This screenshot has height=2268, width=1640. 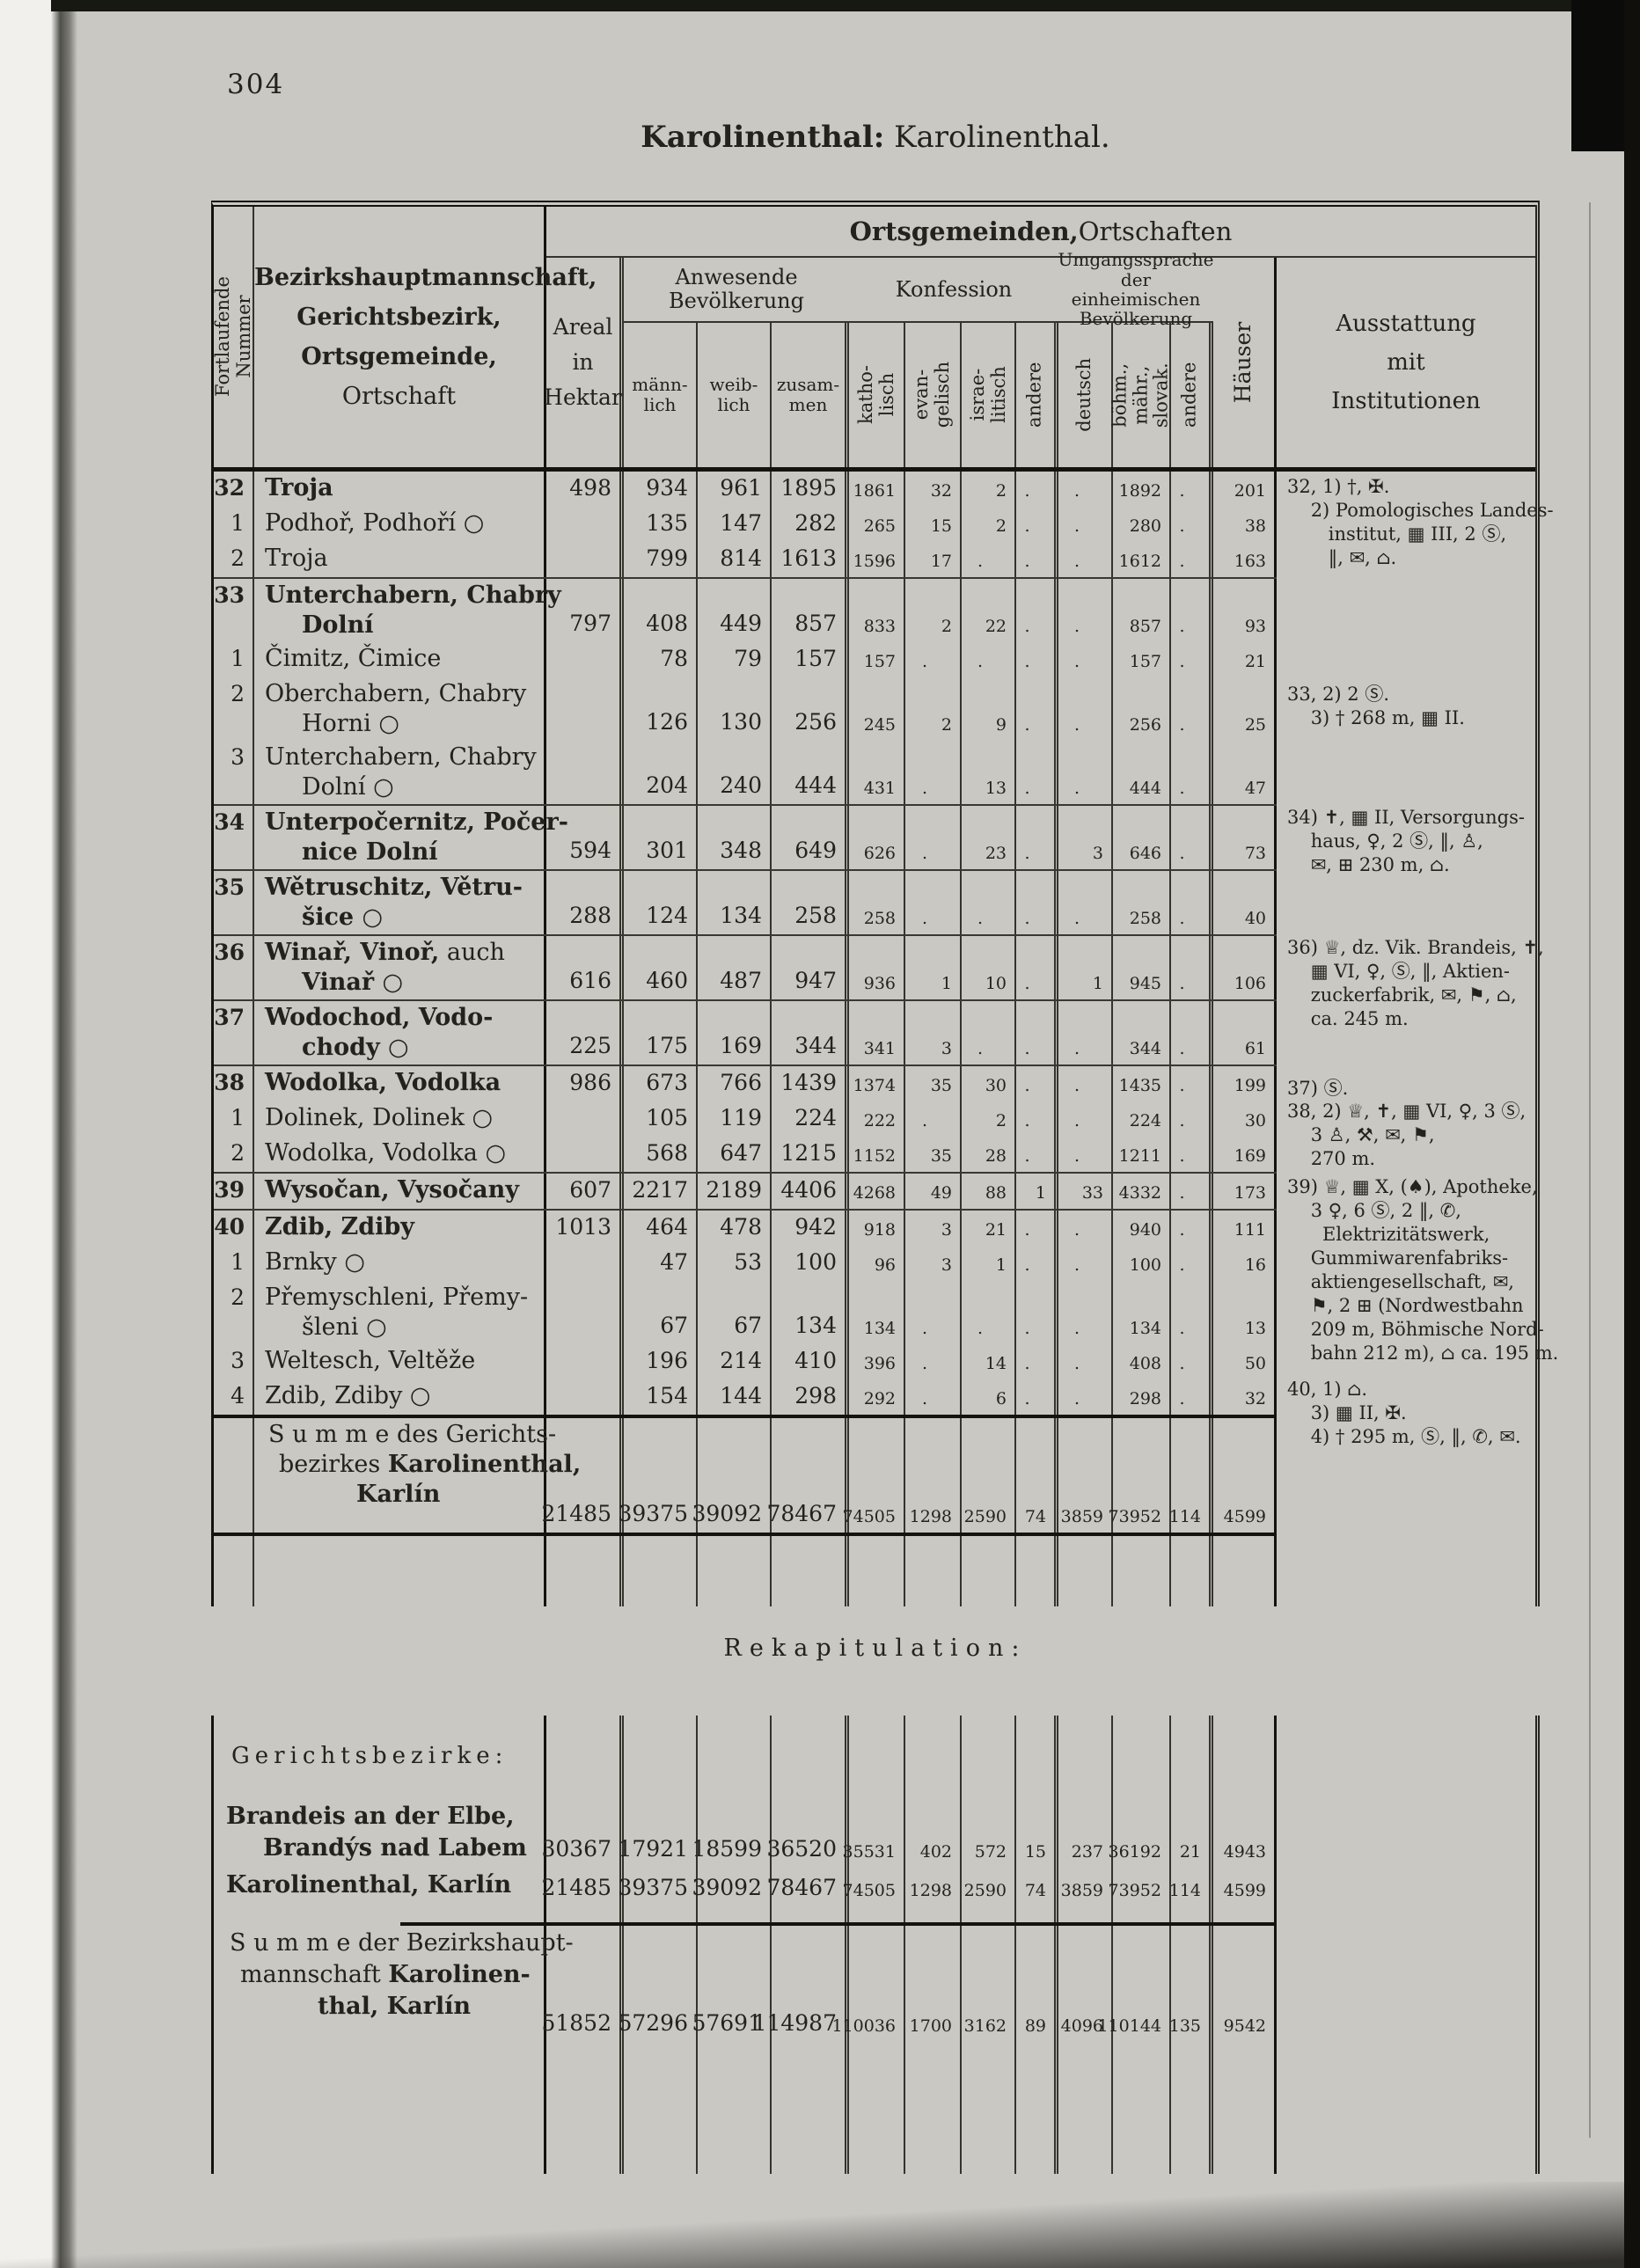 I want to click on column-header-weiblich: weib- lich, so click(x=735, y=395).